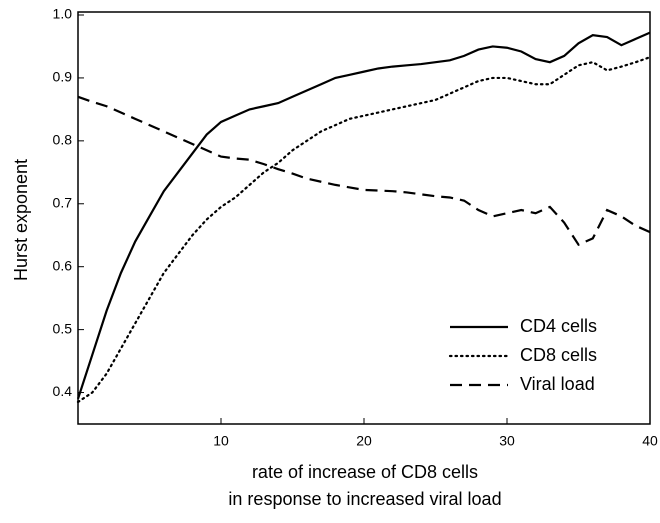 Image resolution: width=660 pixels, height=523 pixels. What do you see at coordinates (365, 472) in the screenshot?
I see `x-axis-label: rate of increase of CD8 cells` at bounding box center [365, 472].